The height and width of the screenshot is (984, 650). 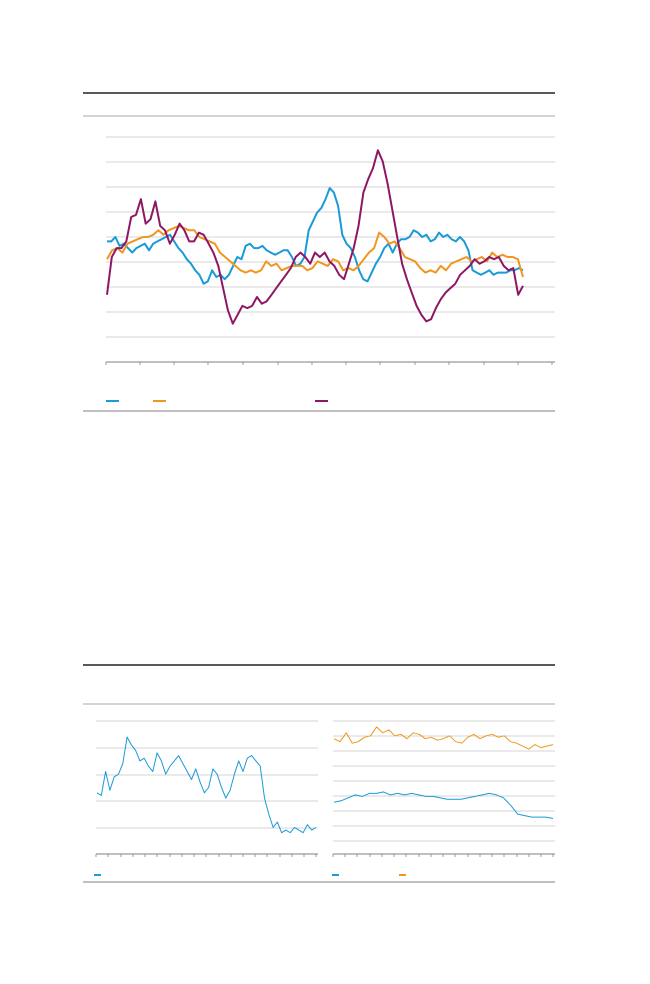 I want to click on right-panel-x-ticks, so click(x=443, y=855).